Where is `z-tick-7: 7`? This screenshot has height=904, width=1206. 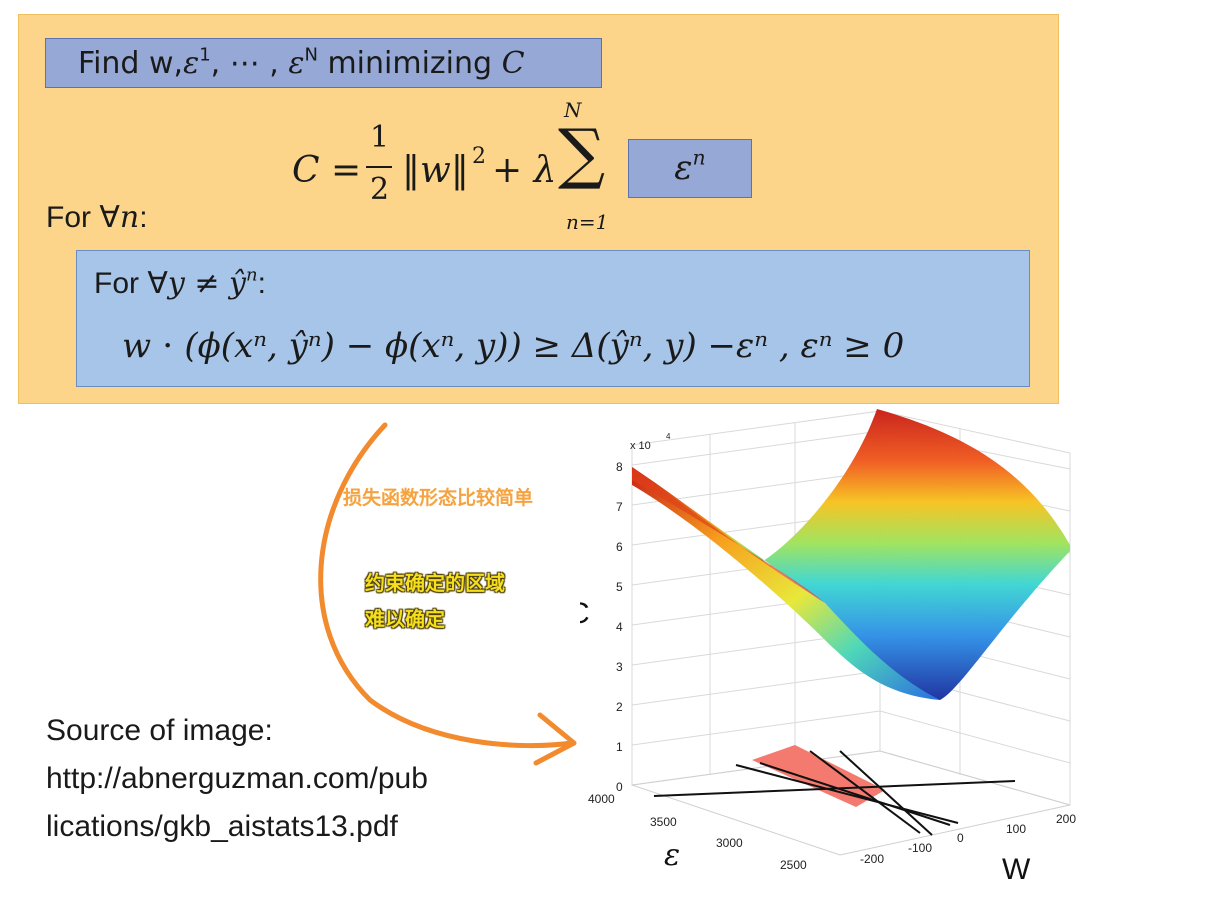 z-tick-7: 7 is located at coordinates (619, 507).